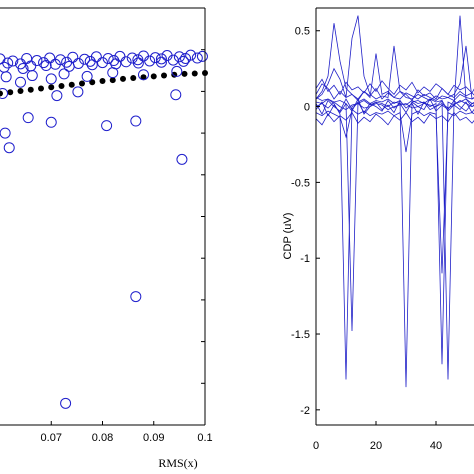 Image resolution: width=474 pixels, height=474 pixels. Describe the element at coordinates (300, 335) in the screenshot. I see `right-y-tick-label-4: -1.5` at that location.